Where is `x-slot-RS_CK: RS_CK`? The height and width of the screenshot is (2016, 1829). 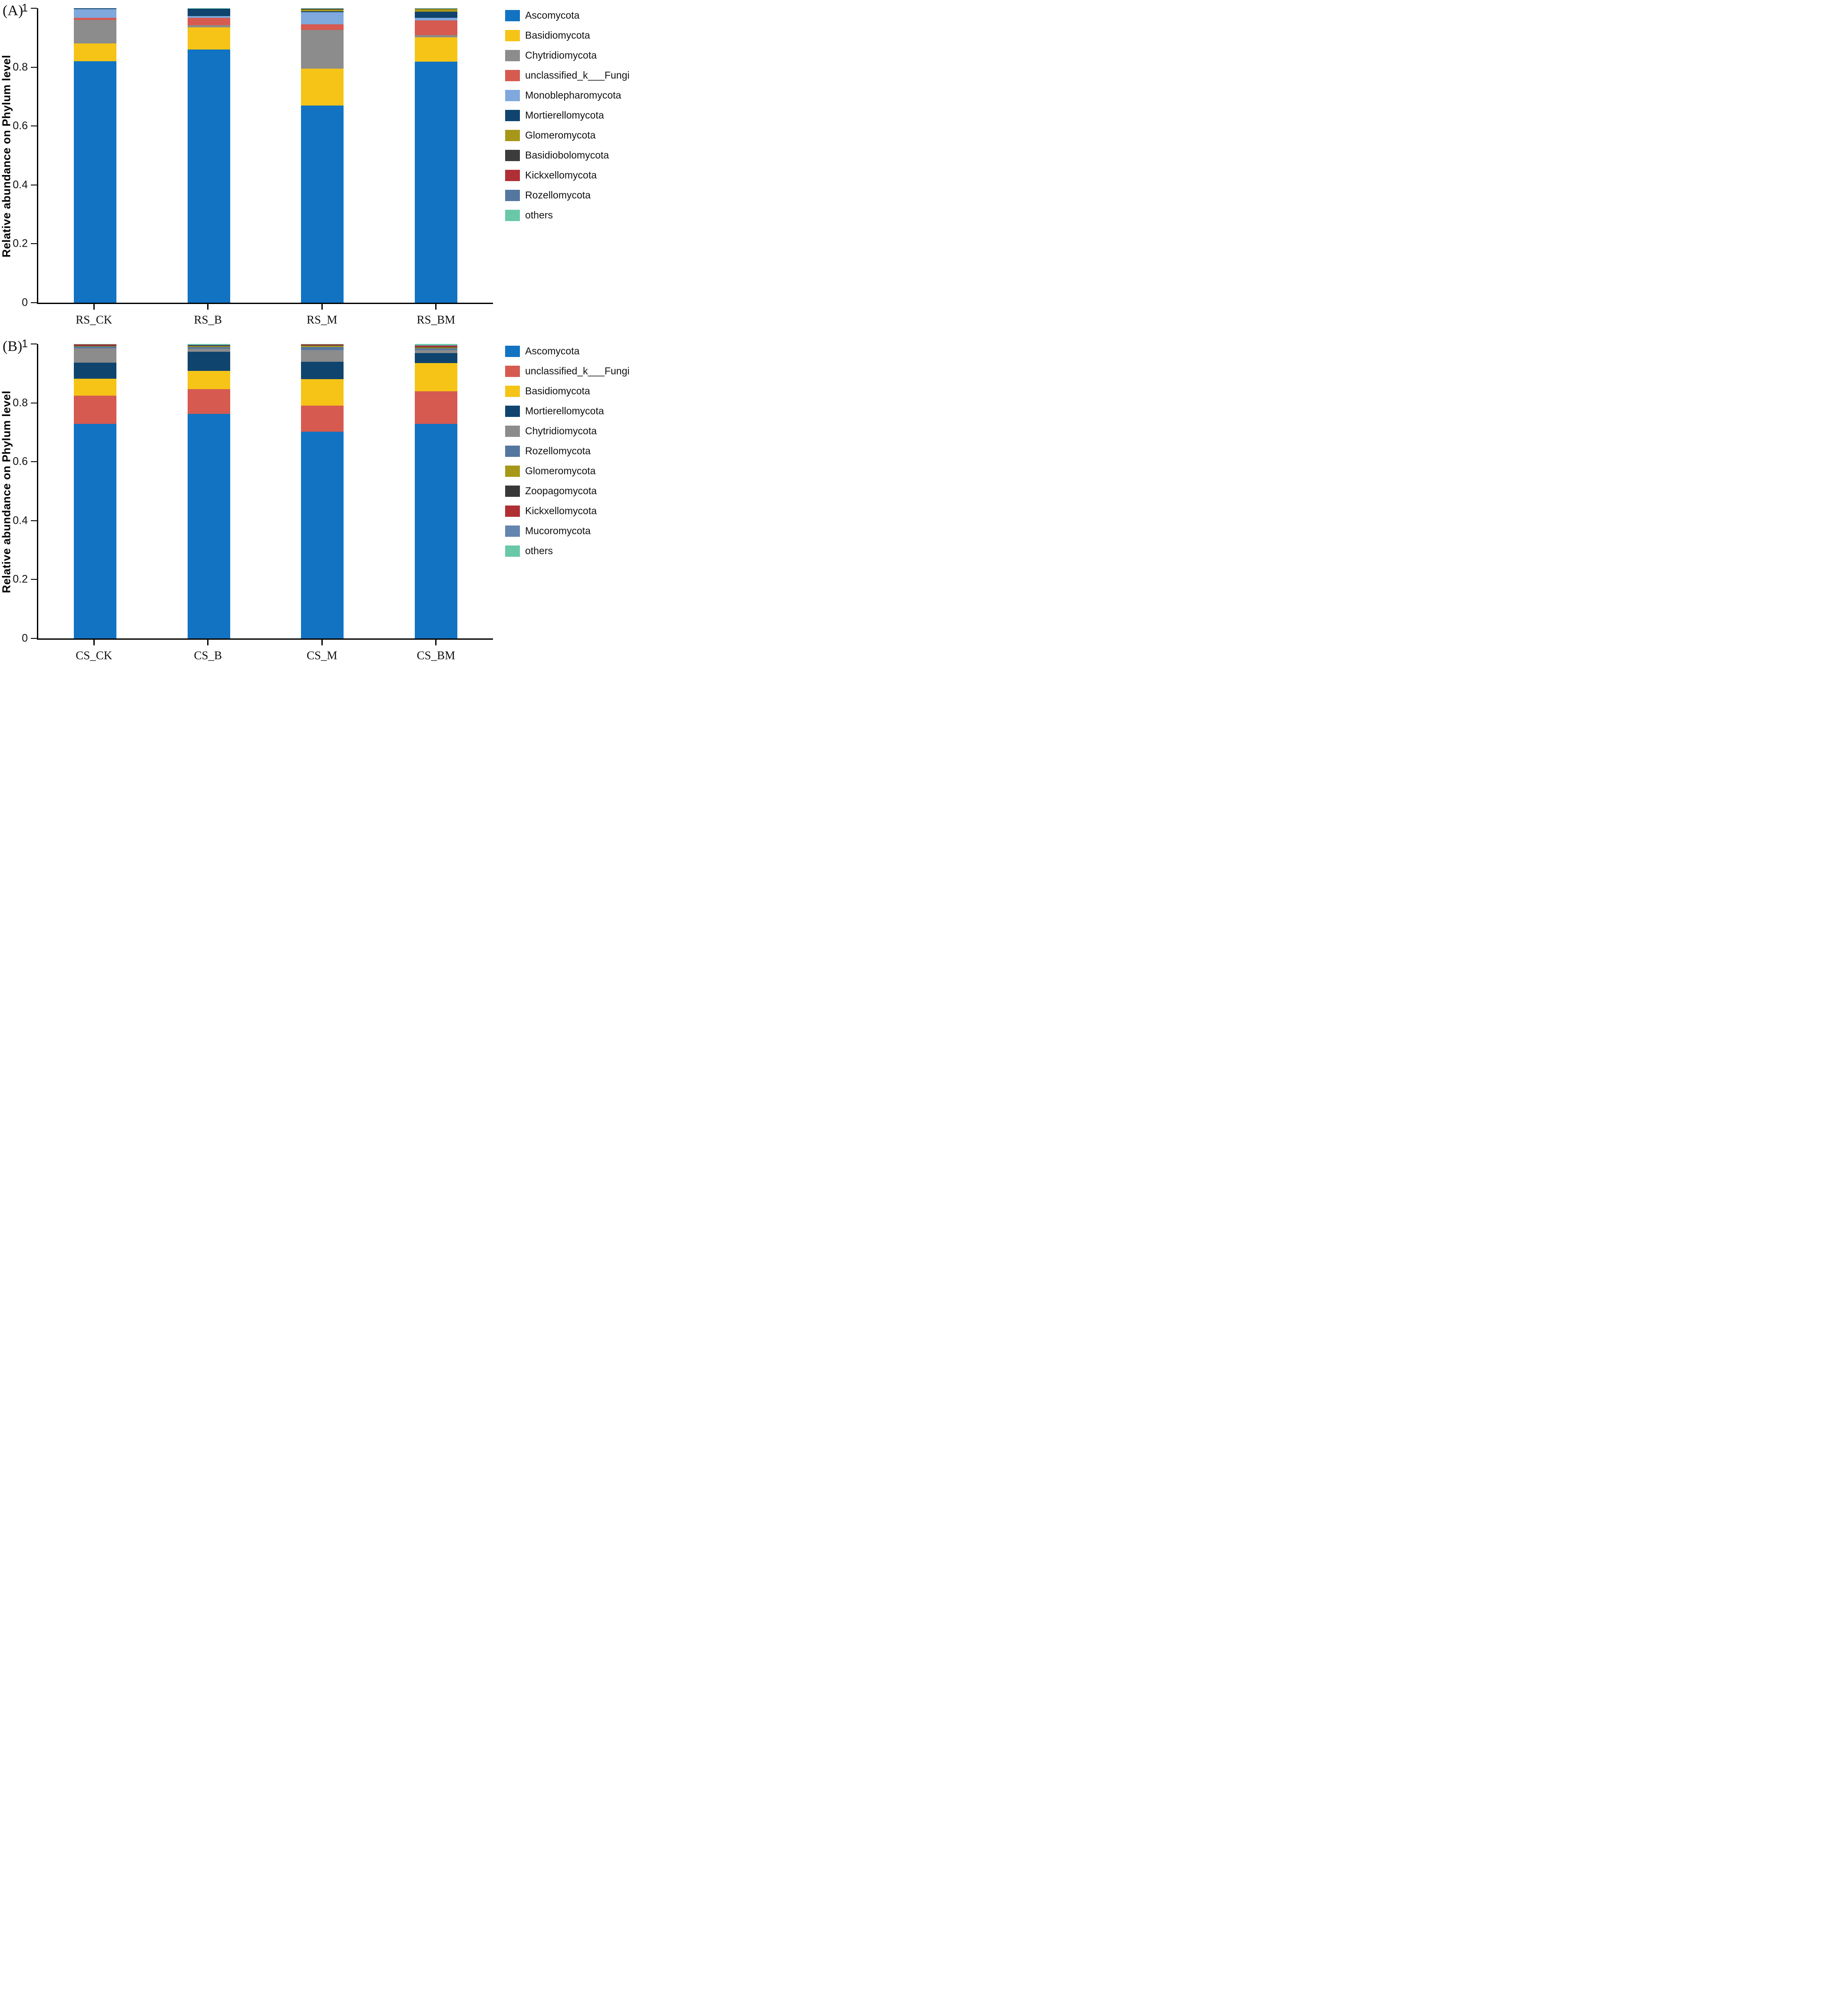
x-slot-RS_CK: RS_CK is located at coordinates (94, 319).